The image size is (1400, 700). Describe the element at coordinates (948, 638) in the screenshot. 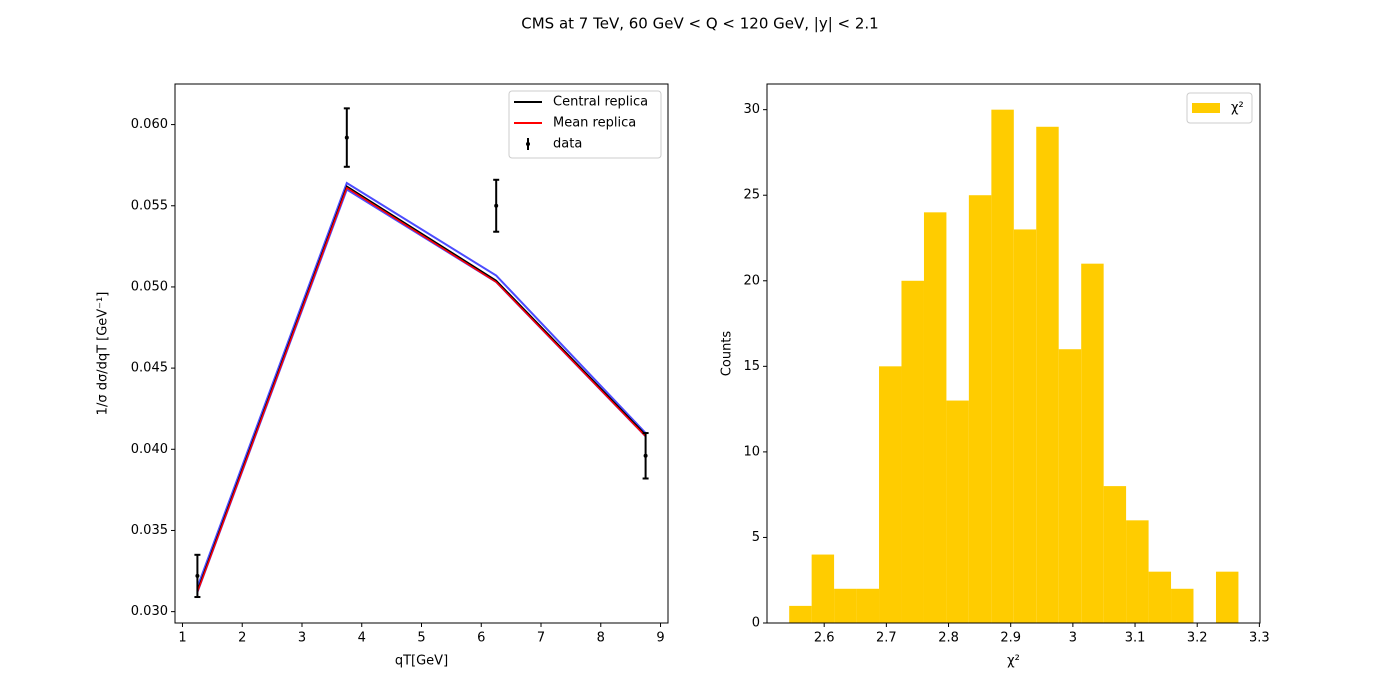

I see `x-tick-label: 2.8` at that location.